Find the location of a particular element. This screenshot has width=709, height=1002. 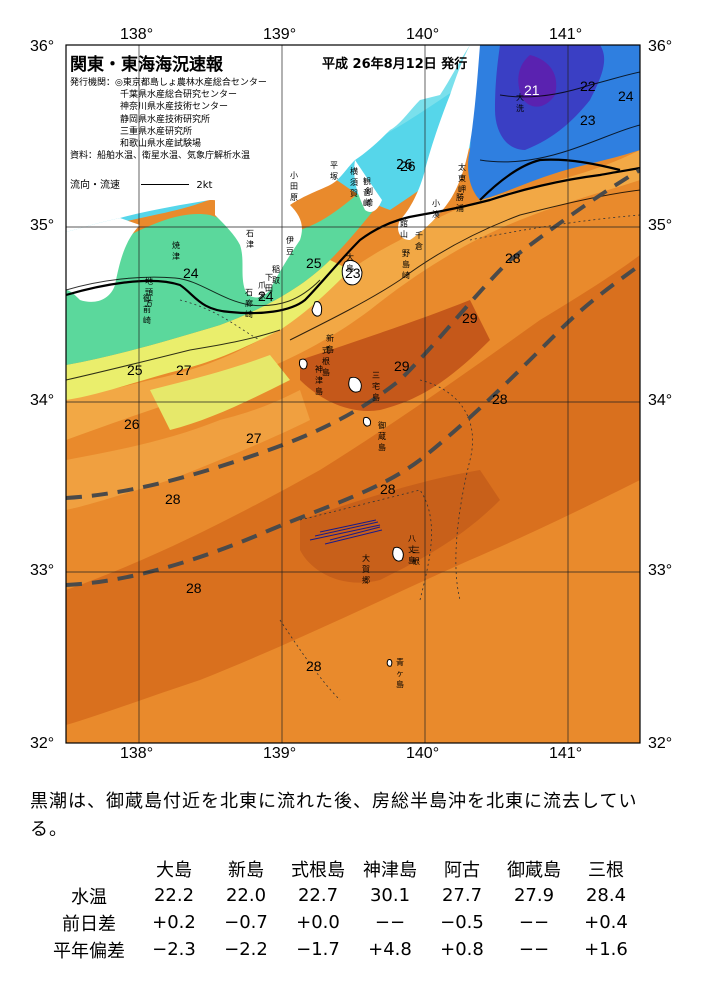

caption-text: 黒潮は、御蔵島付近を北東に流れた後、房総半島沖を北東に流去している。 is located at coordinates (334, 815).